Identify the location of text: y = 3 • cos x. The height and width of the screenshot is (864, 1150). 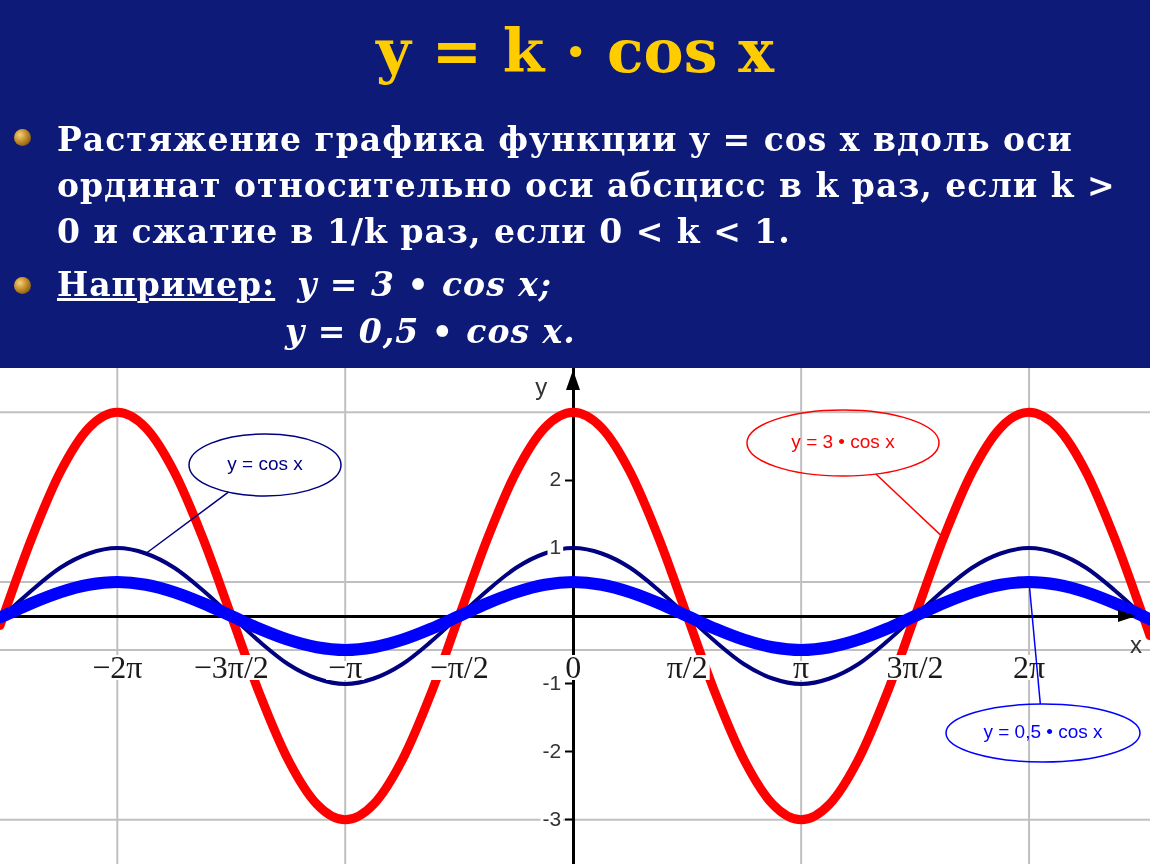
(843, 442).